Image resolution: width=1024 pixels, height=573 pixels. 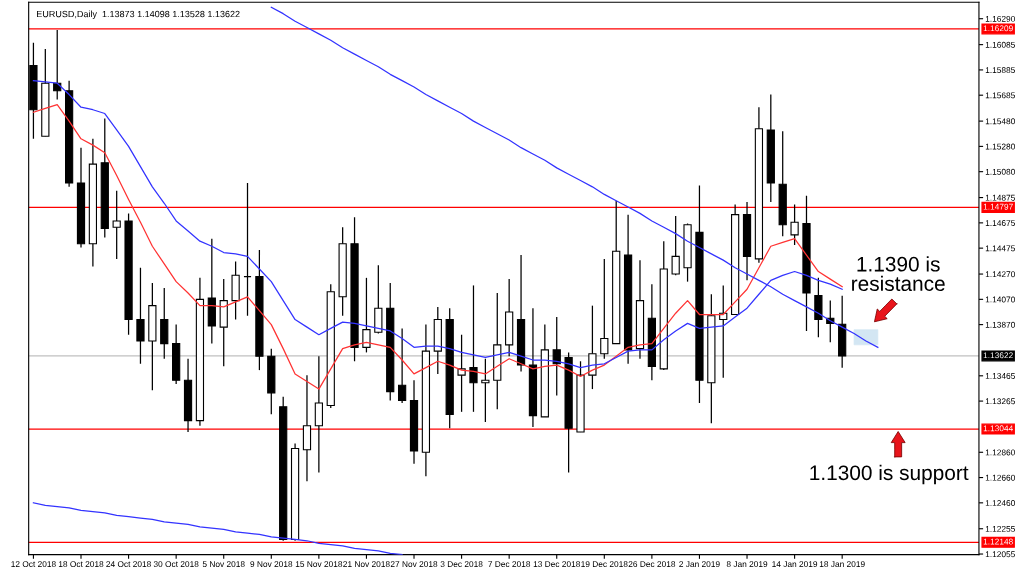 What do you see at coordinates (1000, 324) in the screenshot?
I see `y-tick-label: 1.13870` at bounding box center [1000, 324].